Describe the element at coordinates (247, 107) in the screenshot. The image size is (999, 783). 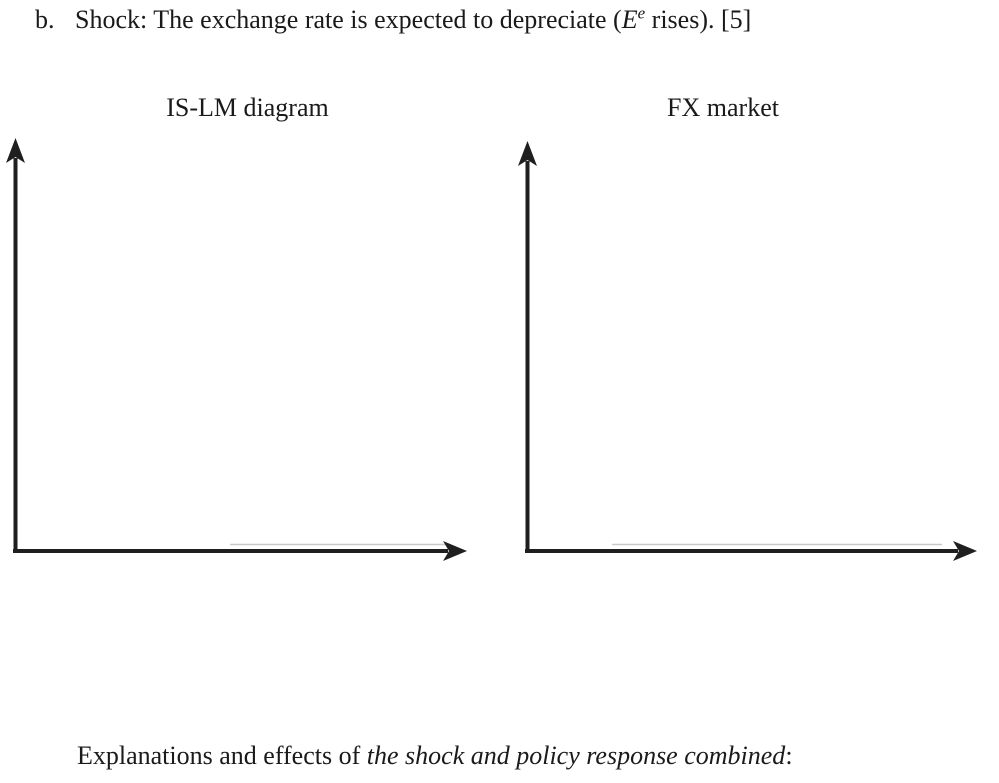
I see `islm-diagram-title: IS-LM diagram` at that location.